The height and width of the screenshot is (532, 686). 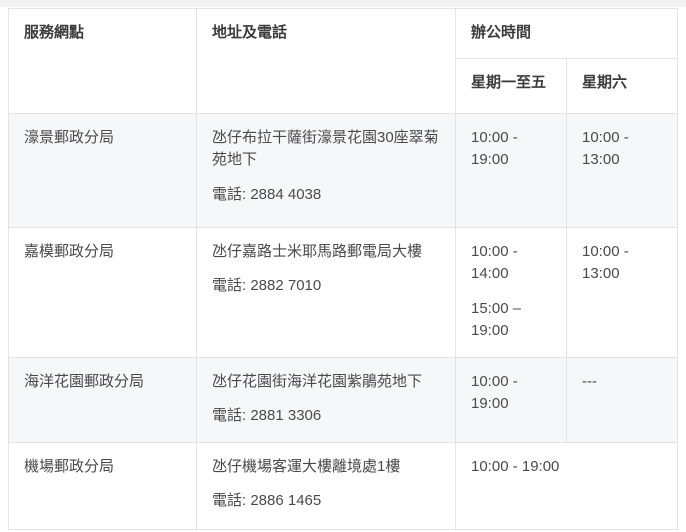 What do you see at coordinates (69, 466) in the screenshot?
I see `branch-name: 機場郵政分局` at bounding box center [69, 466].